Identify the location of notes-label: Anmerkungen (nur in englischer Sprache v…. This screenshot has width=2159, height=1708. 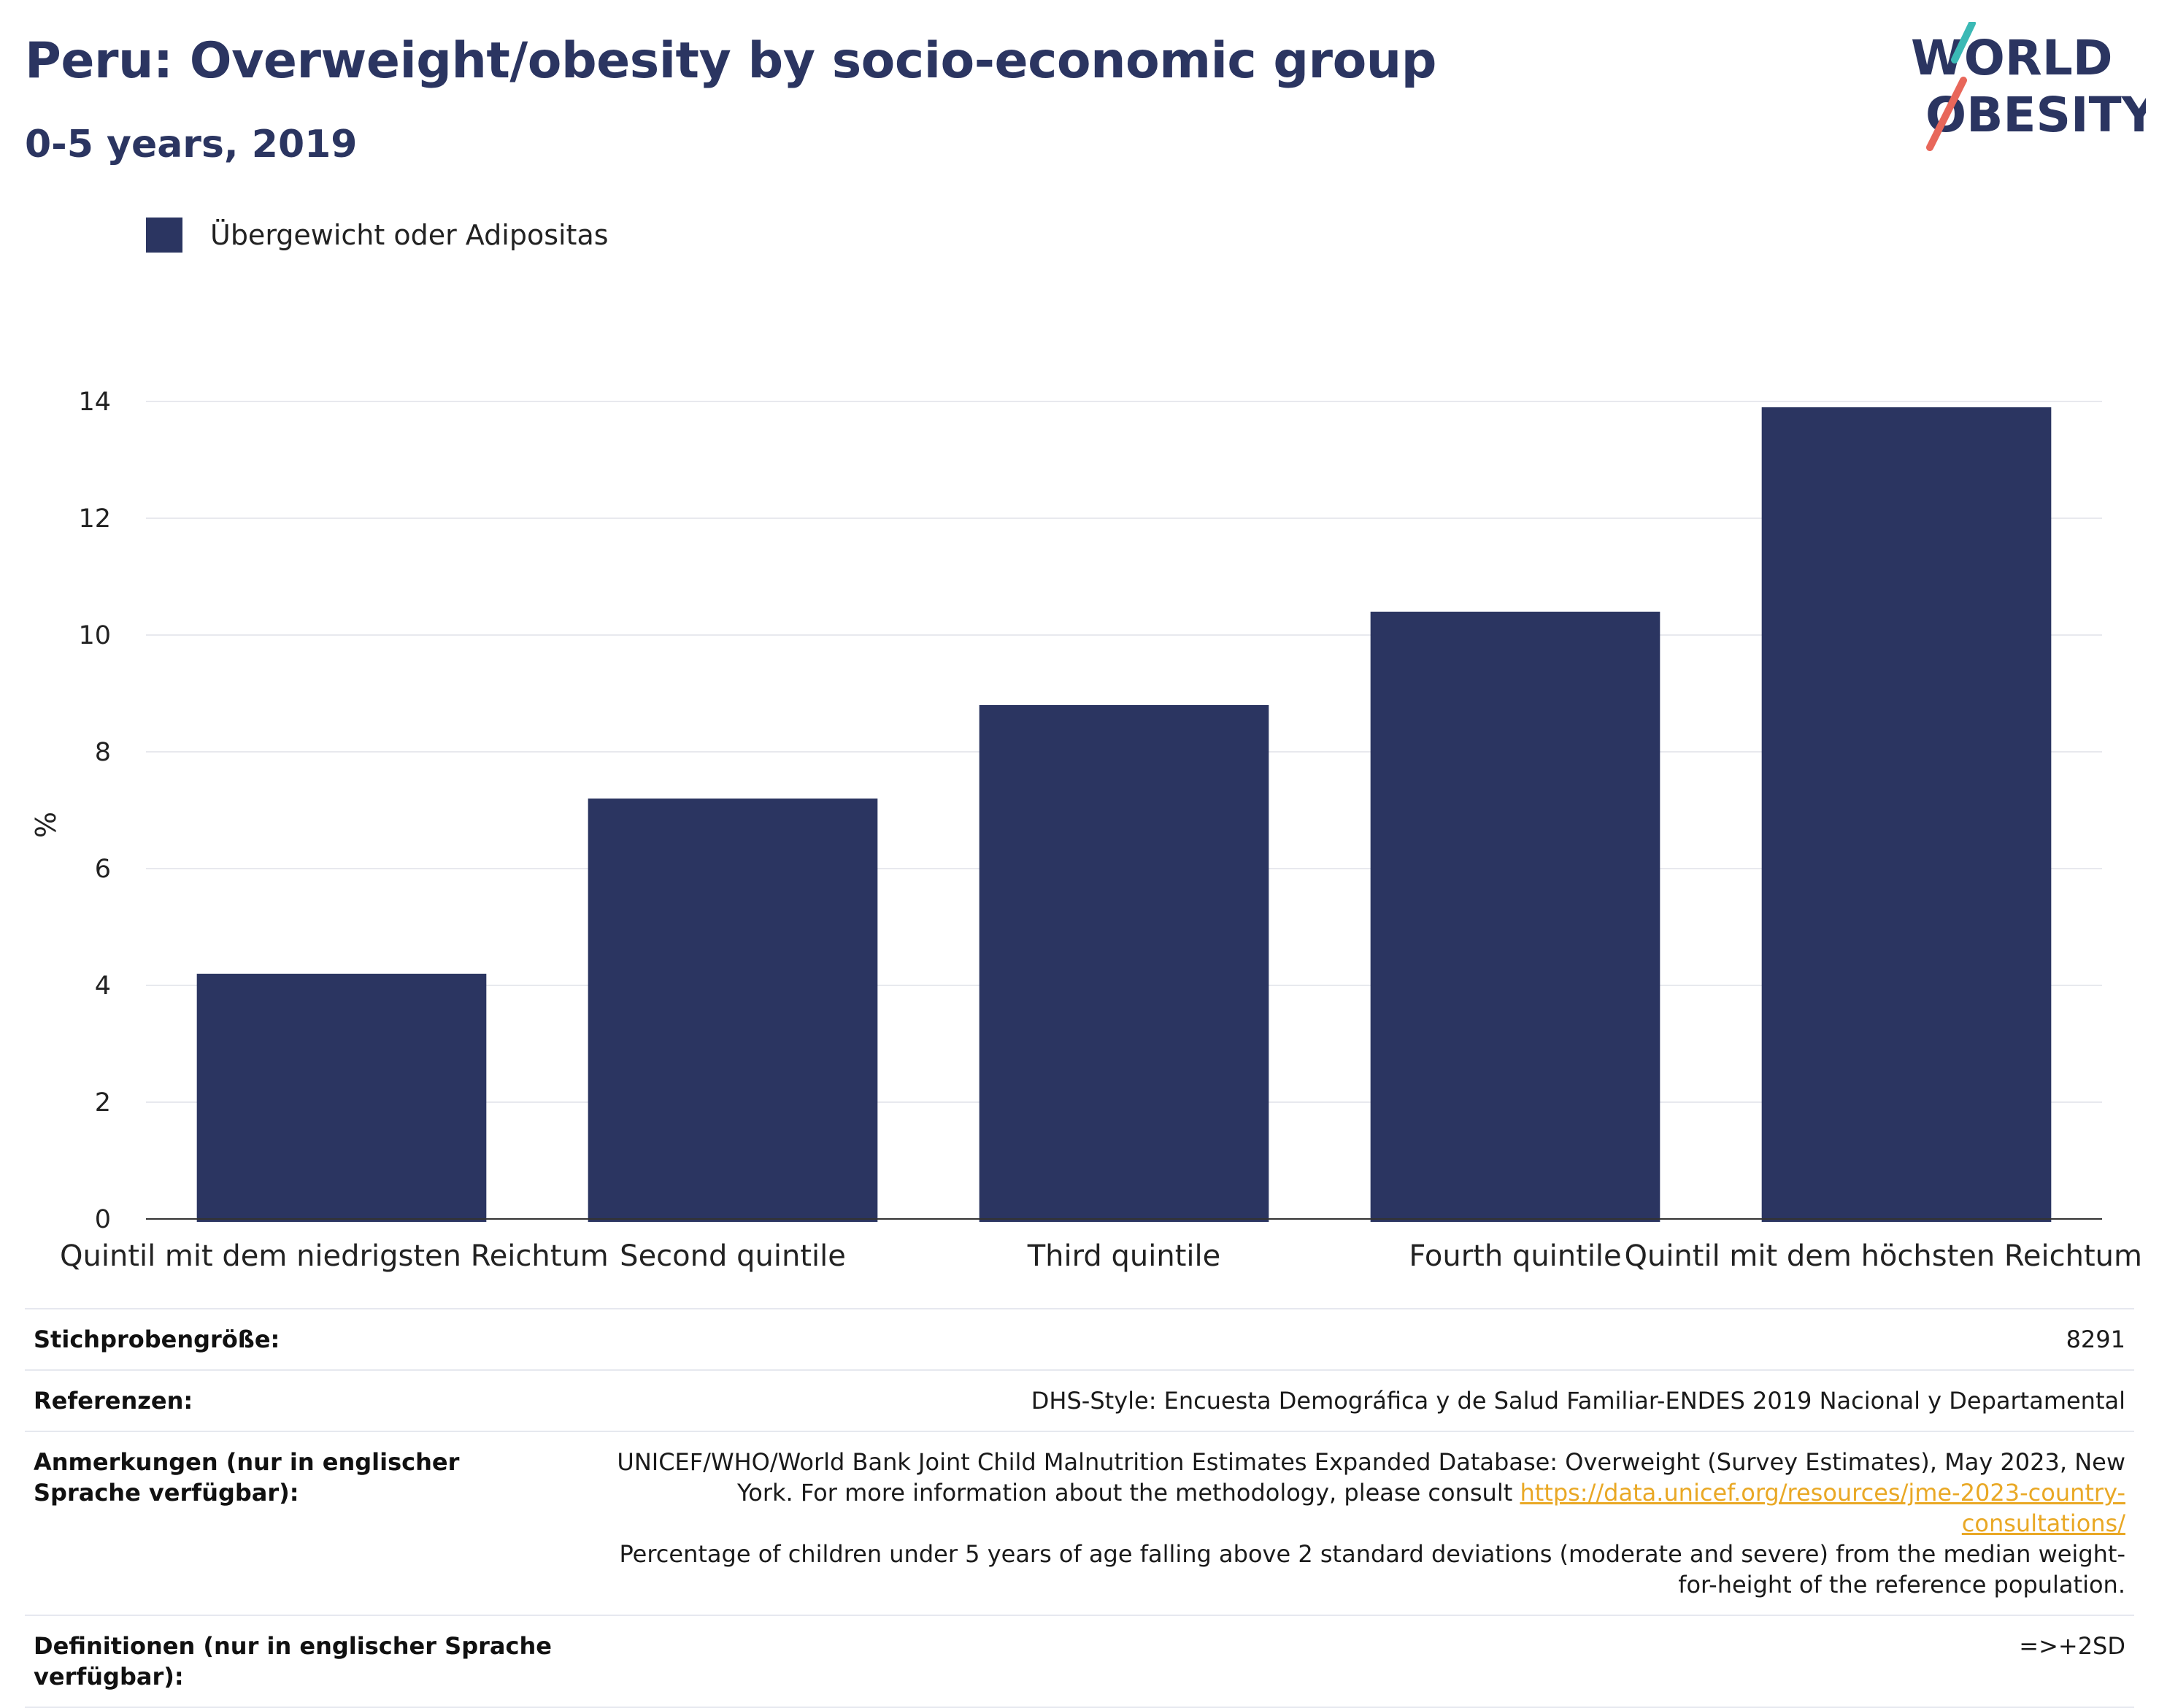
(299, 1523).